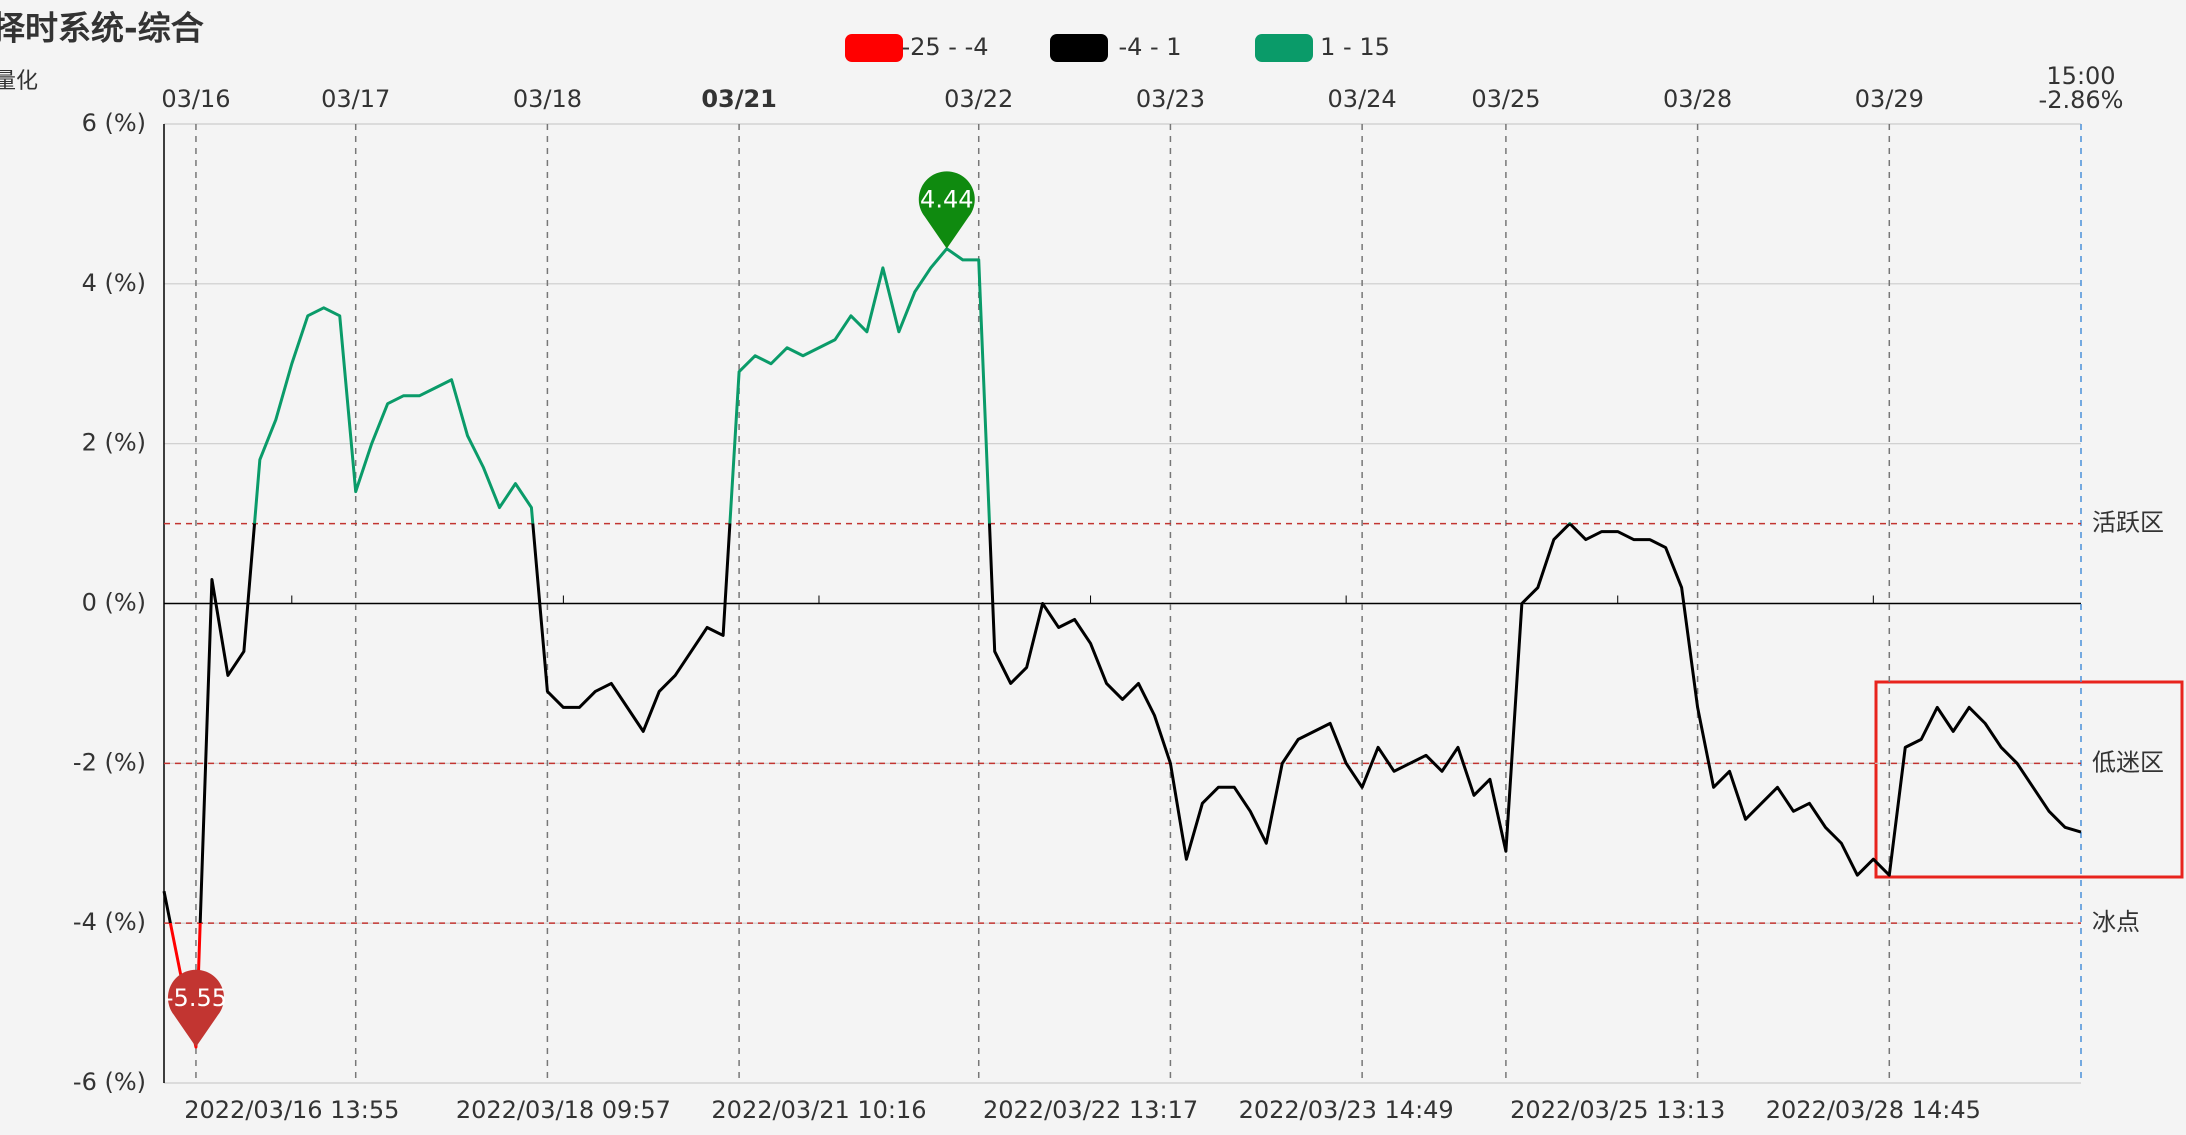 Image resolution: width=2186 pixels, height=1135 pixels. Describe the element at coordinates (114, 283) in the screenshot. I see `y-tick-label: 4 (%)` at that location.